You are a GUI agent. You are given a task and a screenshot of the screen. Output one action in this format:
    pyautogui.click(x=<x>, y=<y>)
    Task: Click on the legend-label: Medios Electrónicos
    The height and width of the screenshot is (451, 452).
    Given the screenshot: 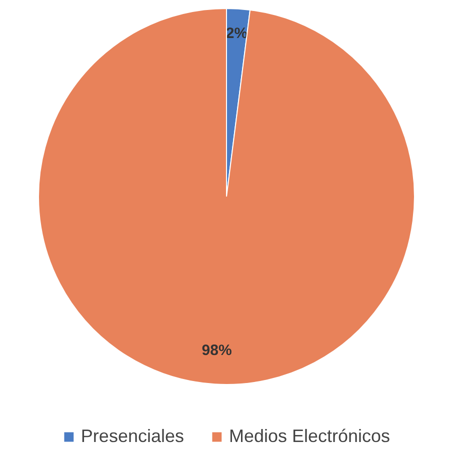 What is the action you would take?
    pyautogui.click(x=309, y=436)
    